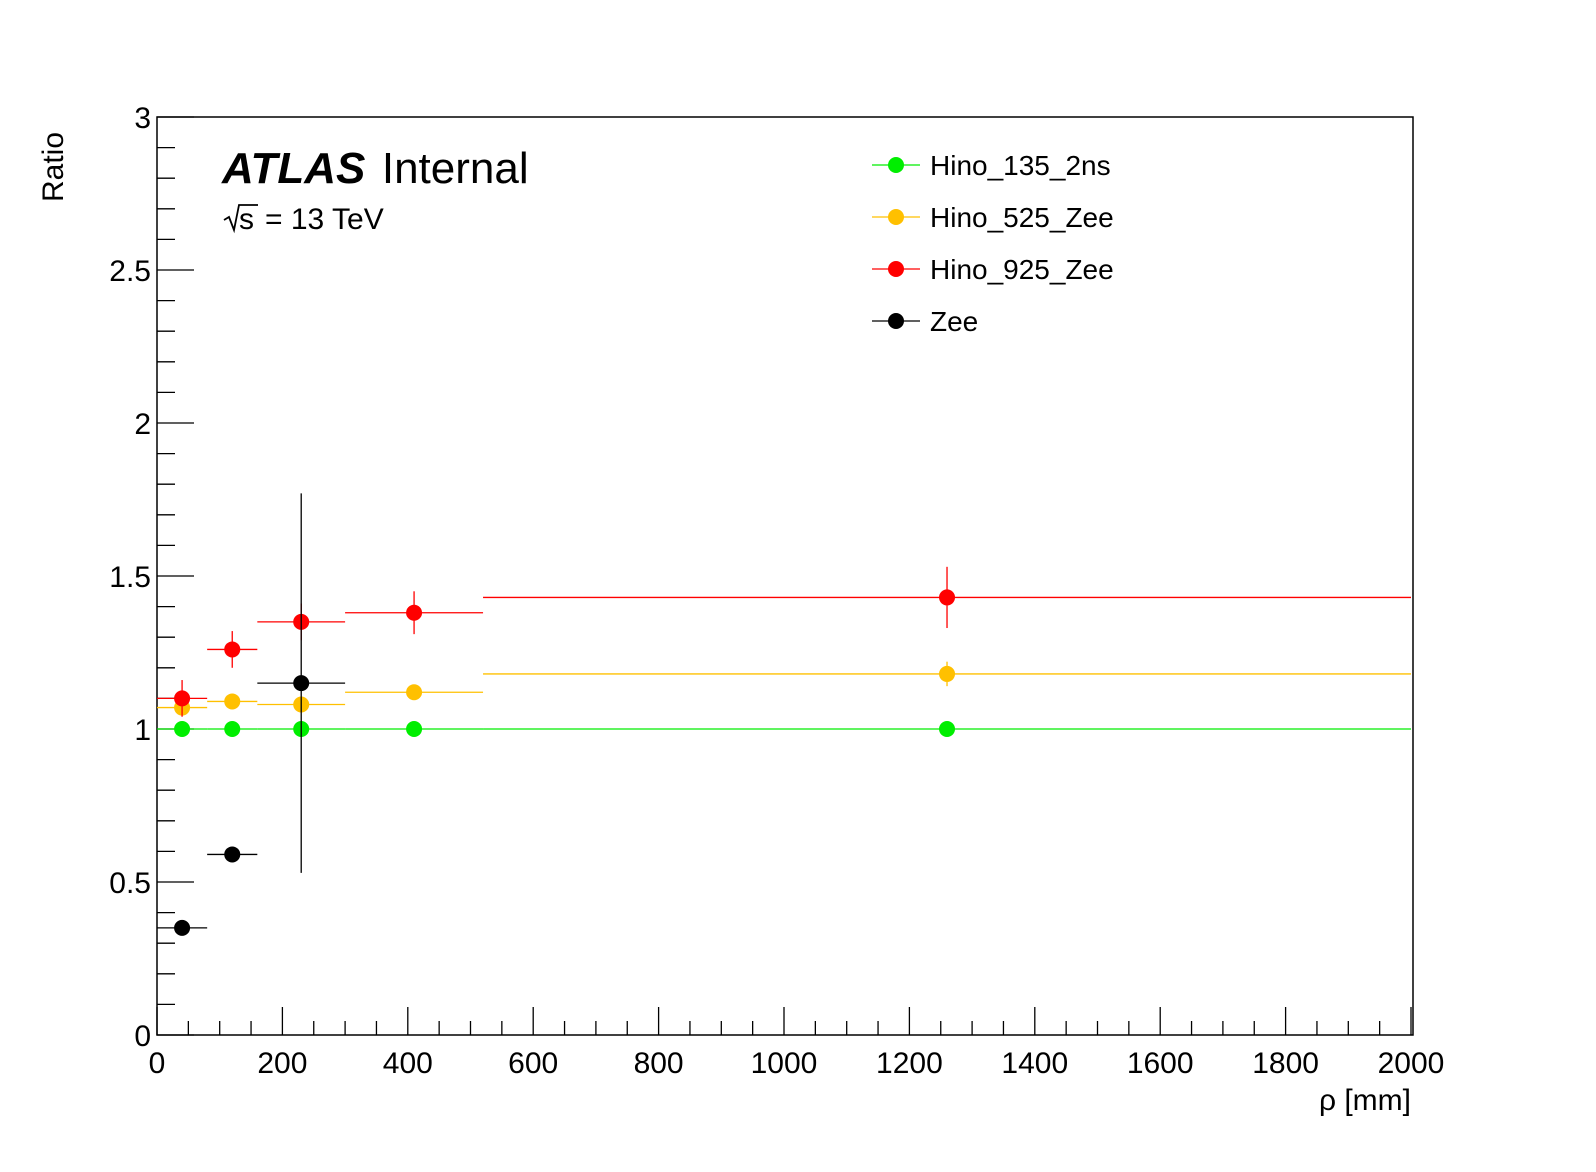 Image resolution: width=1596 pixels, height=1172 pixels. I want to click on atlas-label: ATLAS Internal, so click(375, 168).